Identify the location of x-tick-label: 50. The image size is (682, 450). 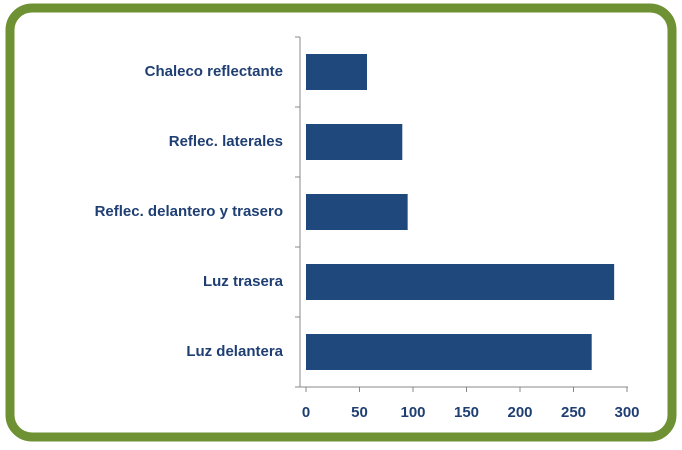
(359, 412).